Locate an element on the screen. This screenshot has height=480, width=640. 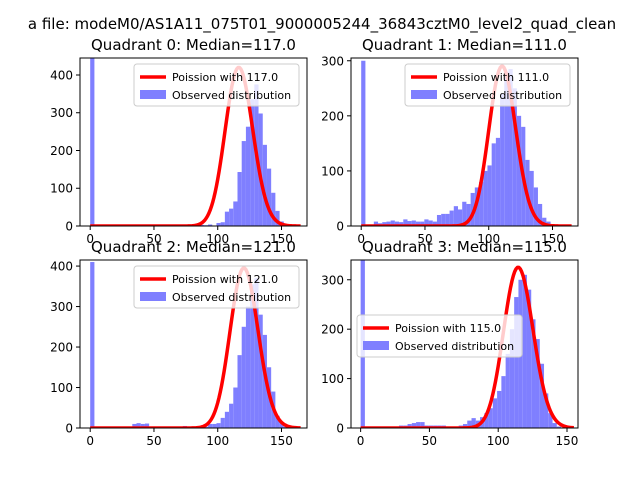
legend-curve-label: Poission with 117.0 is located at coordinates (225, 77).